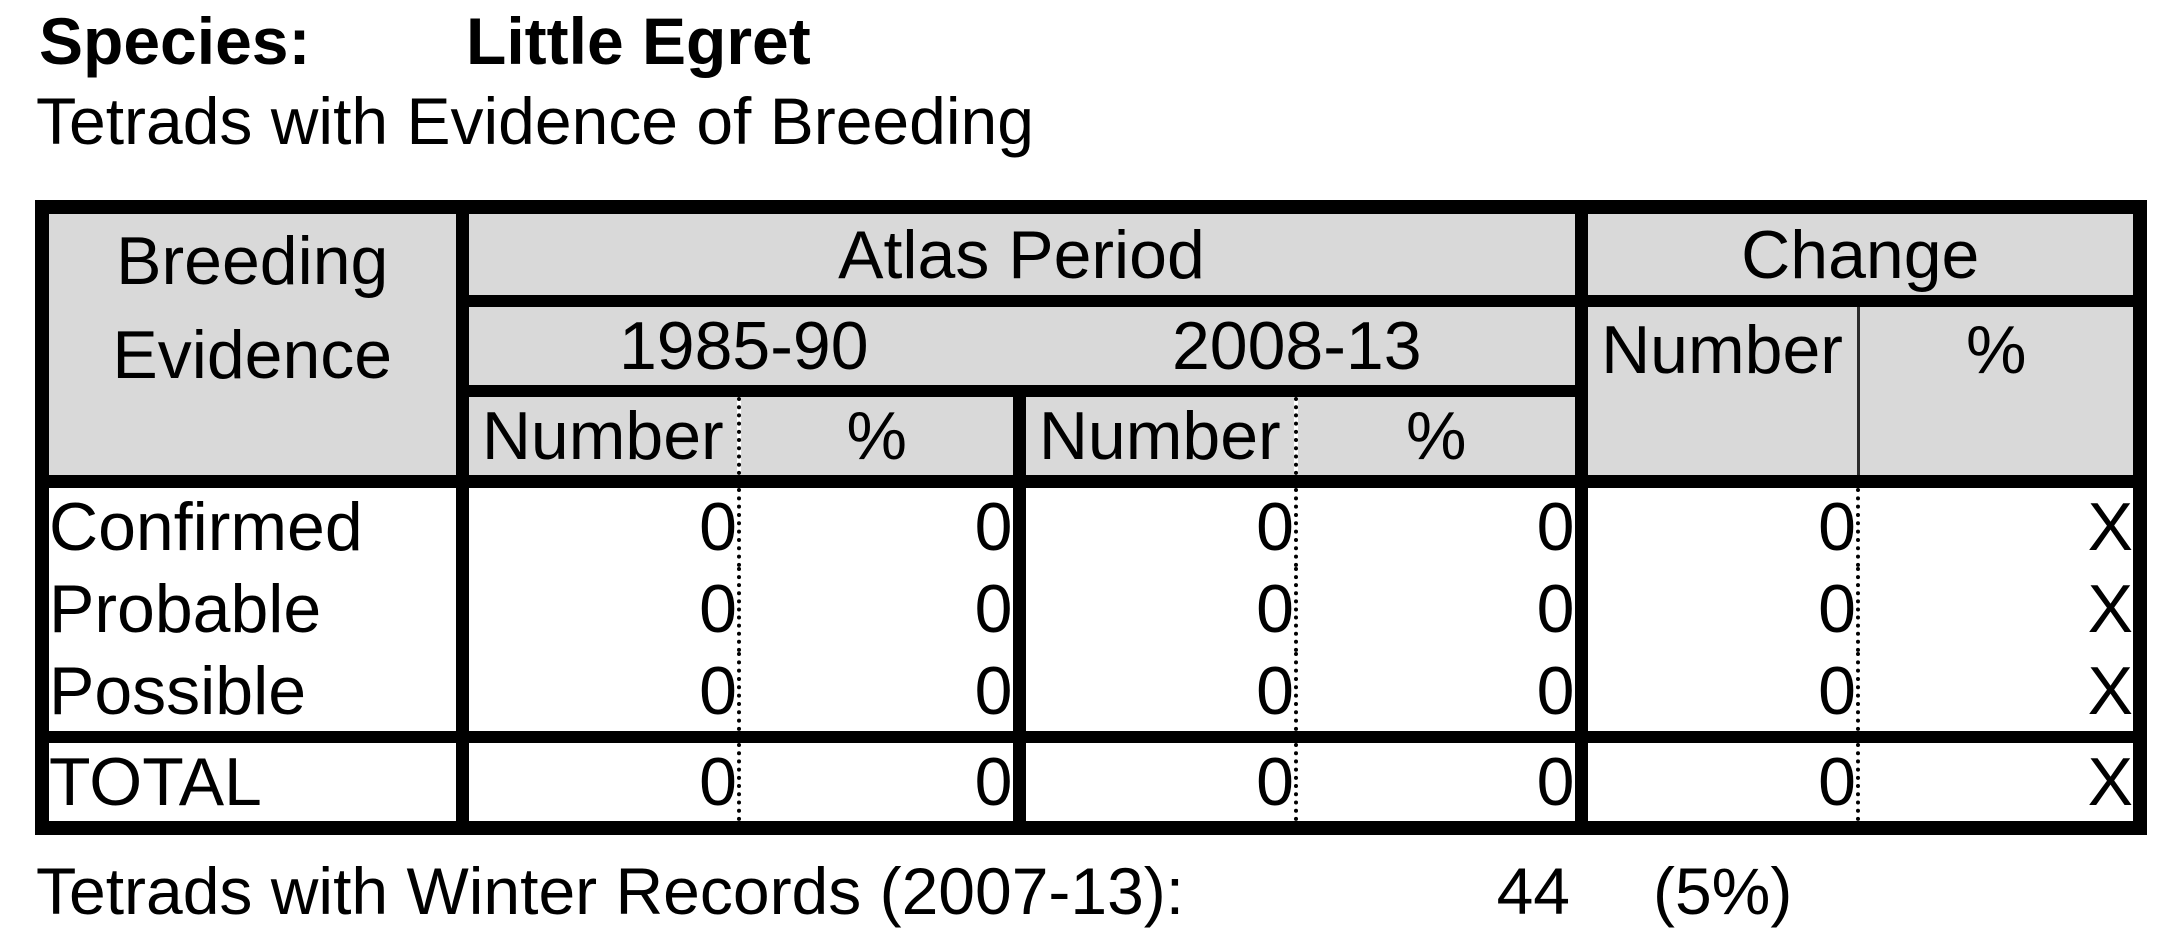 The image size is (2178, 932). Describe the element at coordinates (1158, 439) in the screenshot. I see `period2-number-header: Number` at that location.